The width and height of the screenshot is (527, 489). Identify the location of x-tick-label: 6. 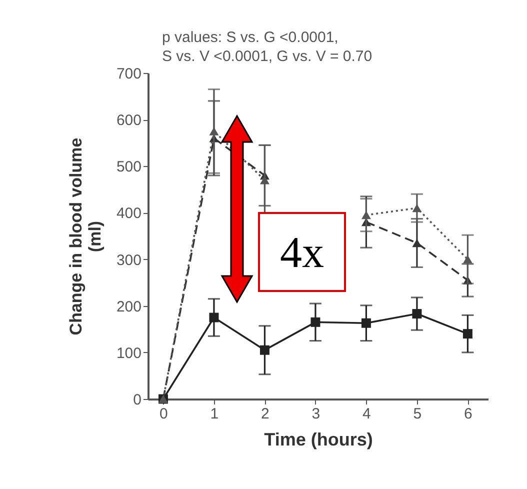
(468, 414).